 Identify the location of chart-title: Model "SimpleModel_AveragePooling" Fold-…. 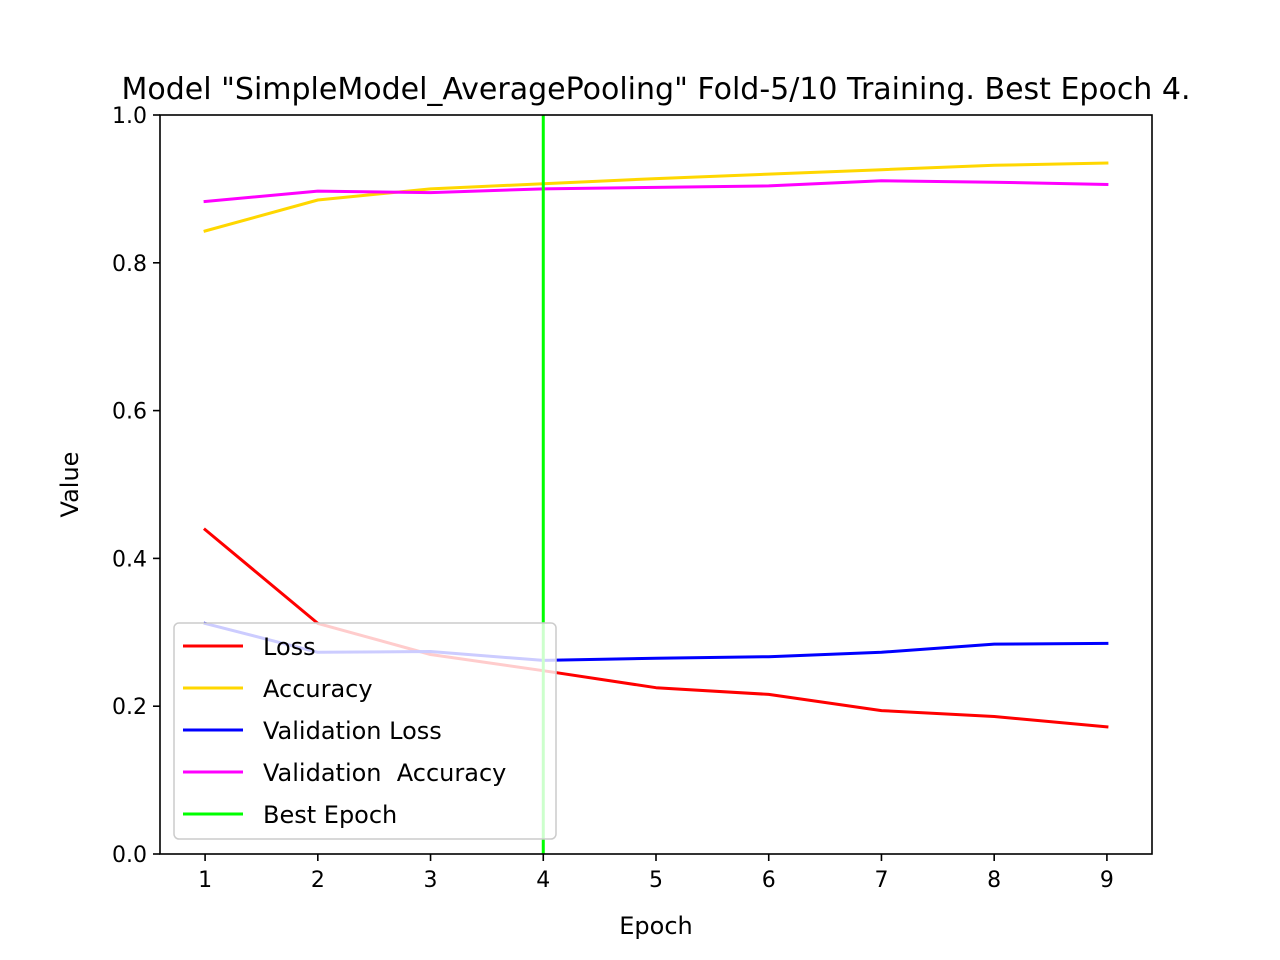
(656, 89).